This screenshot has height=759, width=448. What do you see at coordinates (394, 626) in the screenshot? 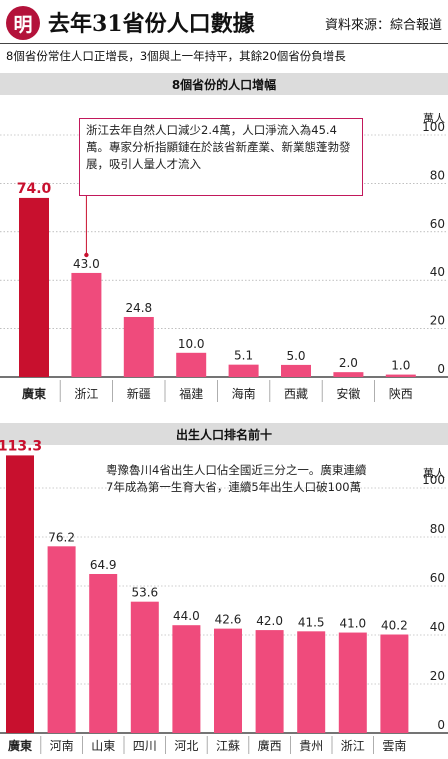
I see `chart2-value-label: 40.2` at bounding box center [394, 626].